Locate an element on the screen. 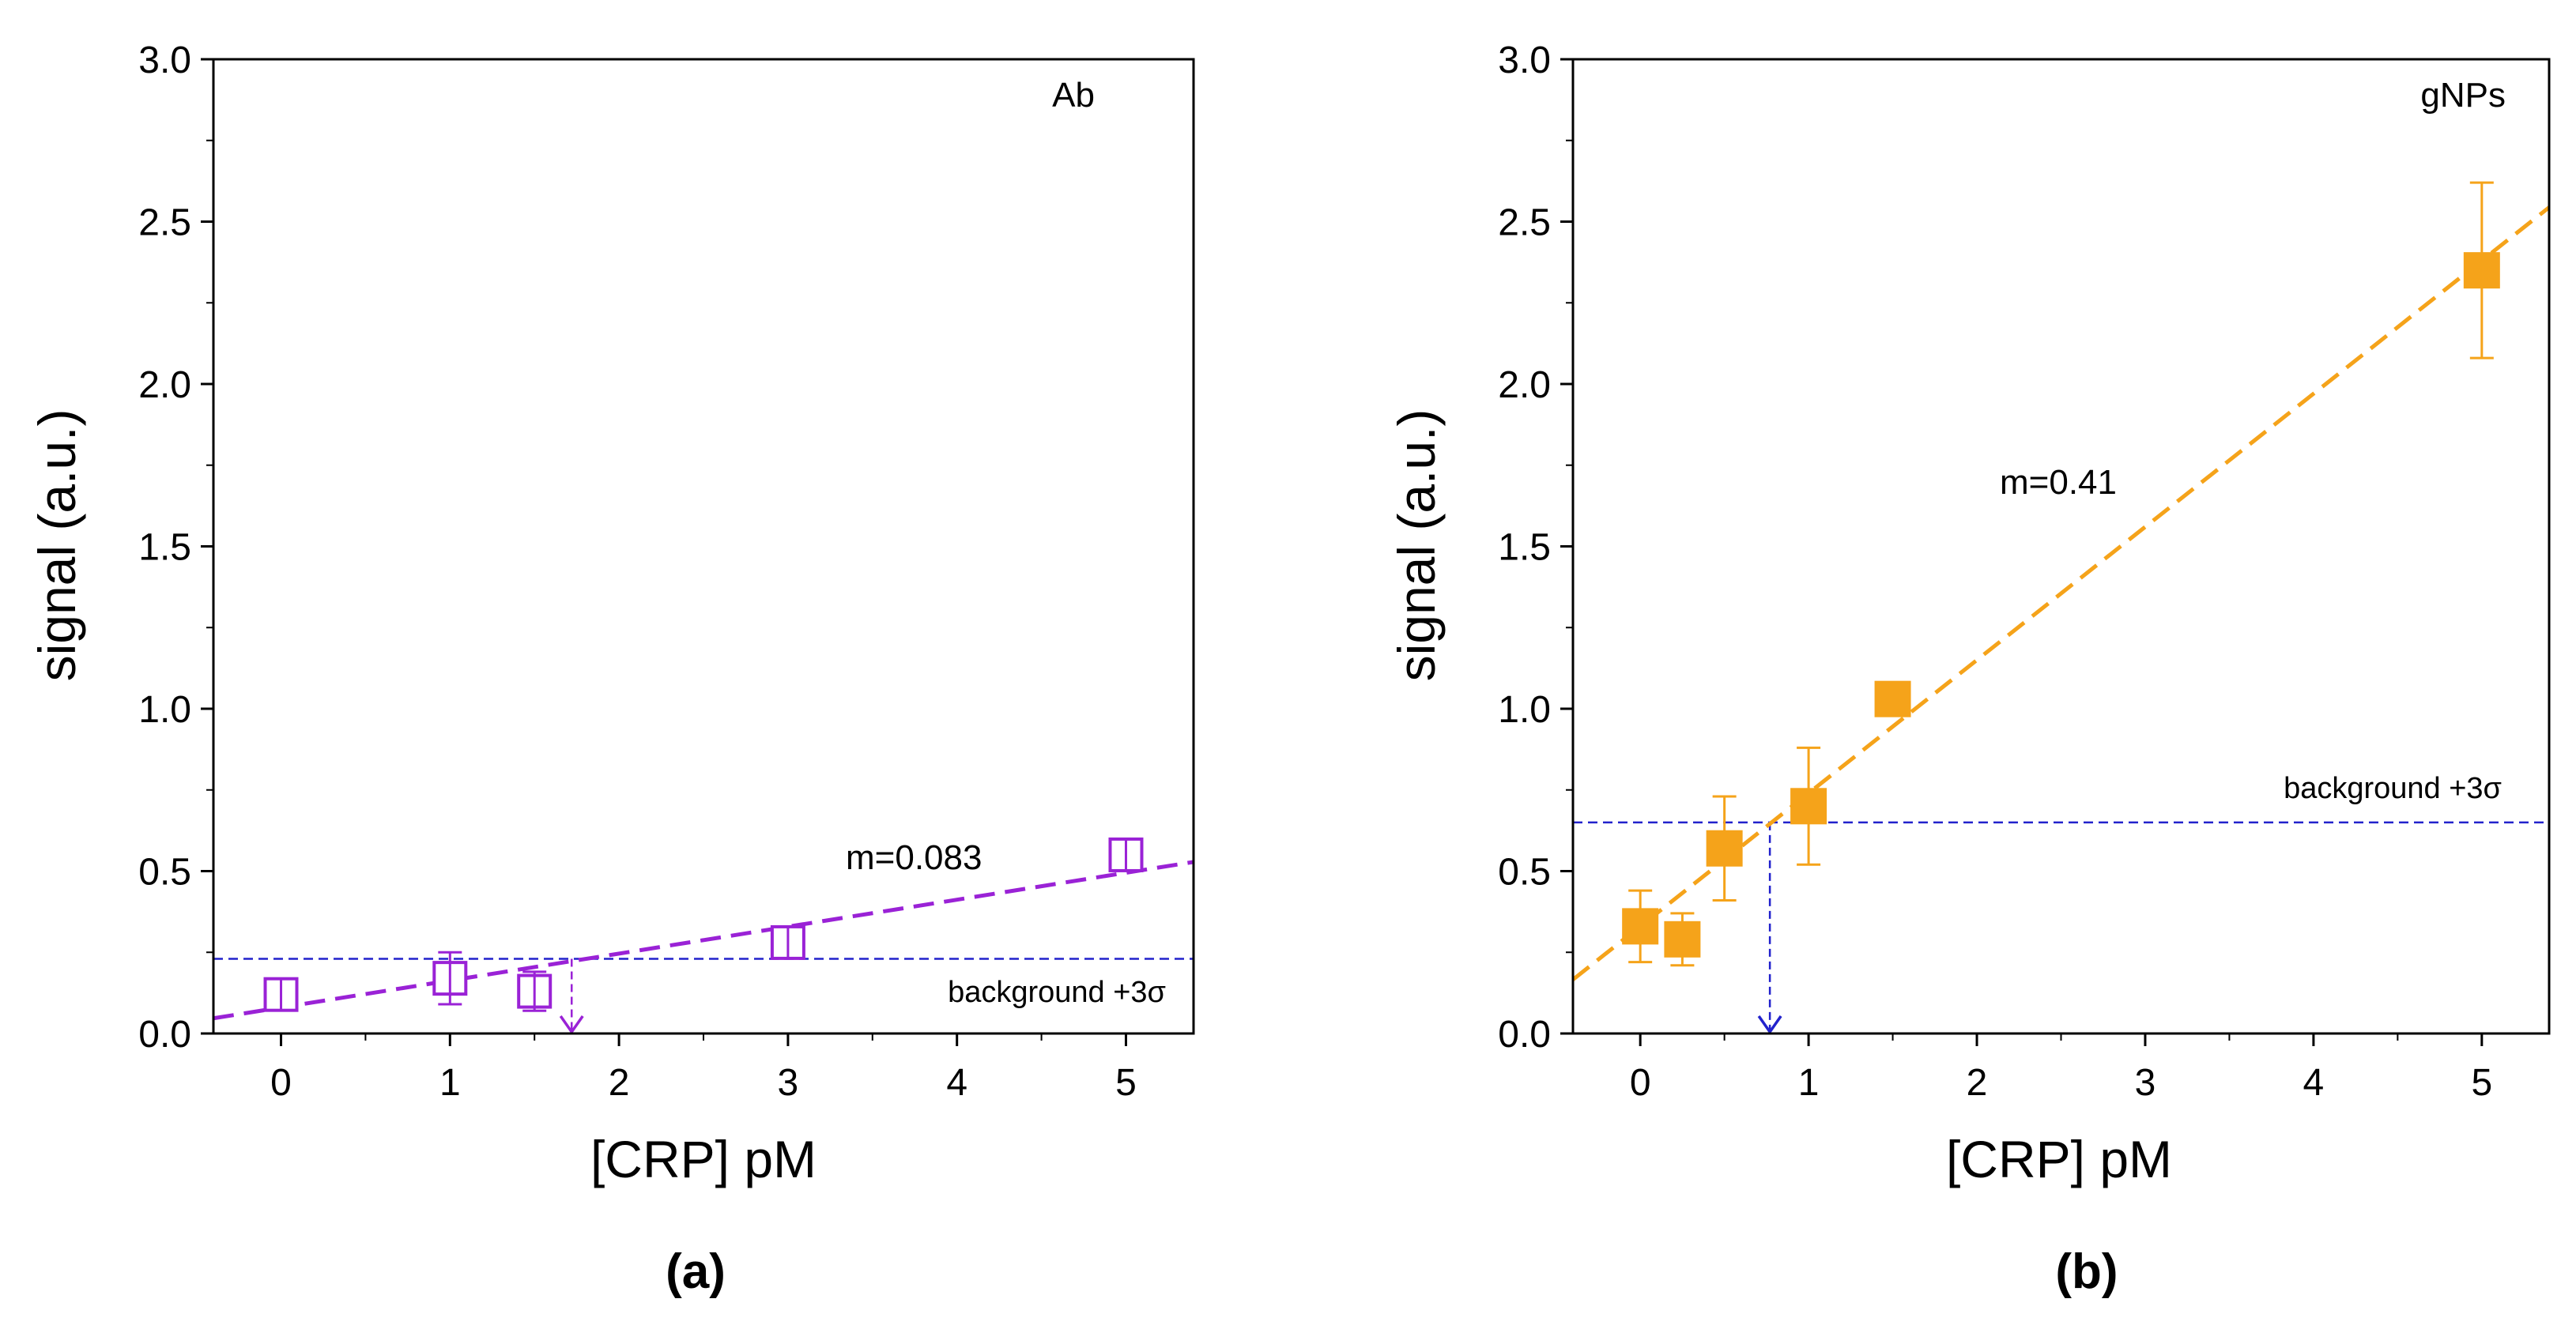  panel-a-y-tick-label: 1.0 is located at coordinates (164, 710).